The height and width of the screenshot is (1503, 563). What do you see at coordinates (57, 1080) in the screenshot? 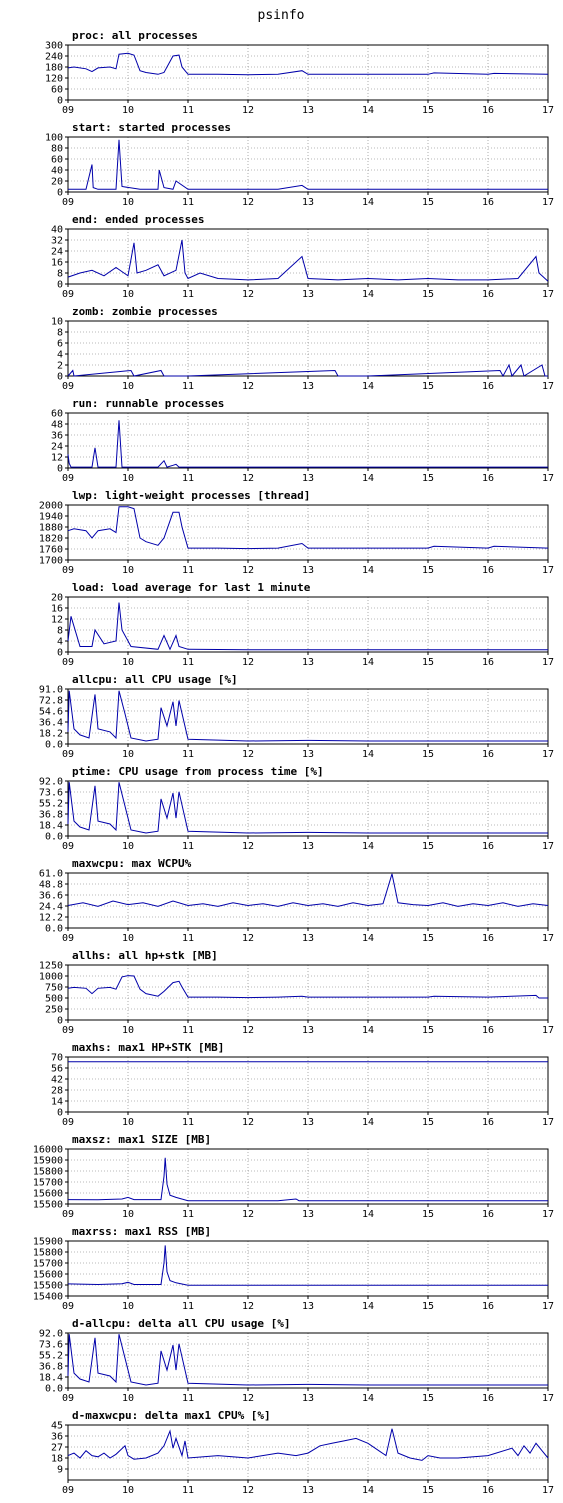
I see `y-tick-label: 42` at bounding box center [57, 1080].